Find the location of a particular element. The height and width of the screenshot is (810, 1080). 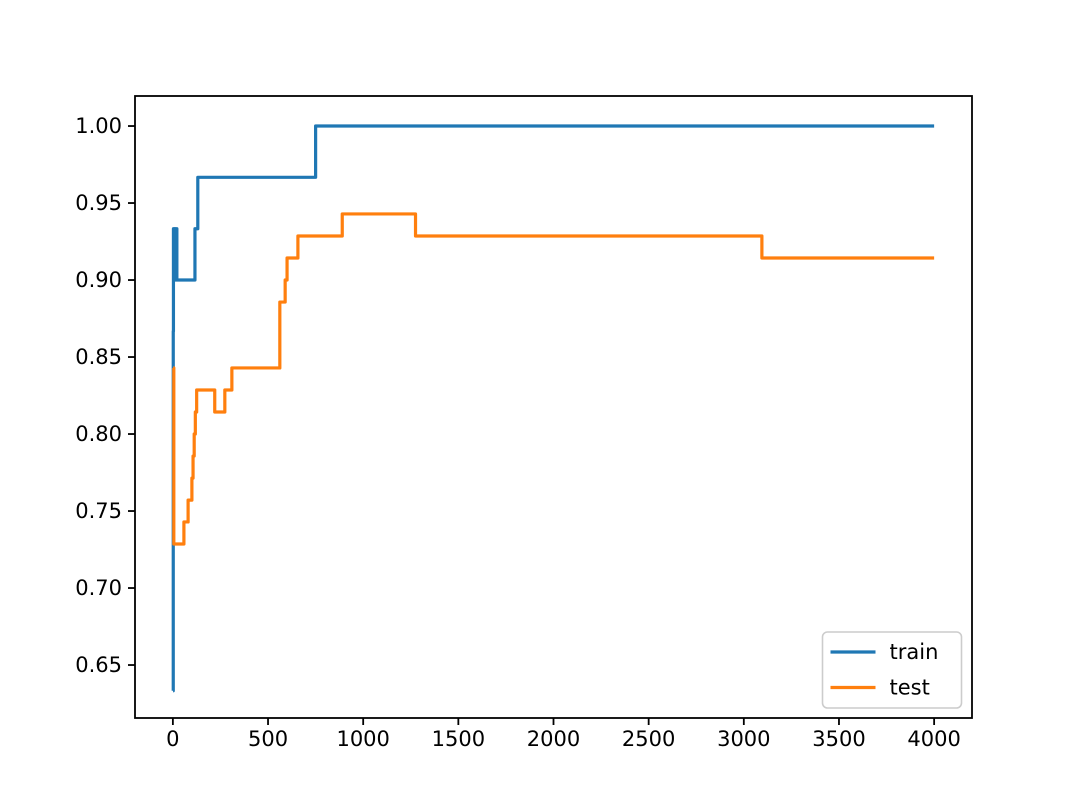

x-tick-label: 2500 is located at coordinates (648, 739).